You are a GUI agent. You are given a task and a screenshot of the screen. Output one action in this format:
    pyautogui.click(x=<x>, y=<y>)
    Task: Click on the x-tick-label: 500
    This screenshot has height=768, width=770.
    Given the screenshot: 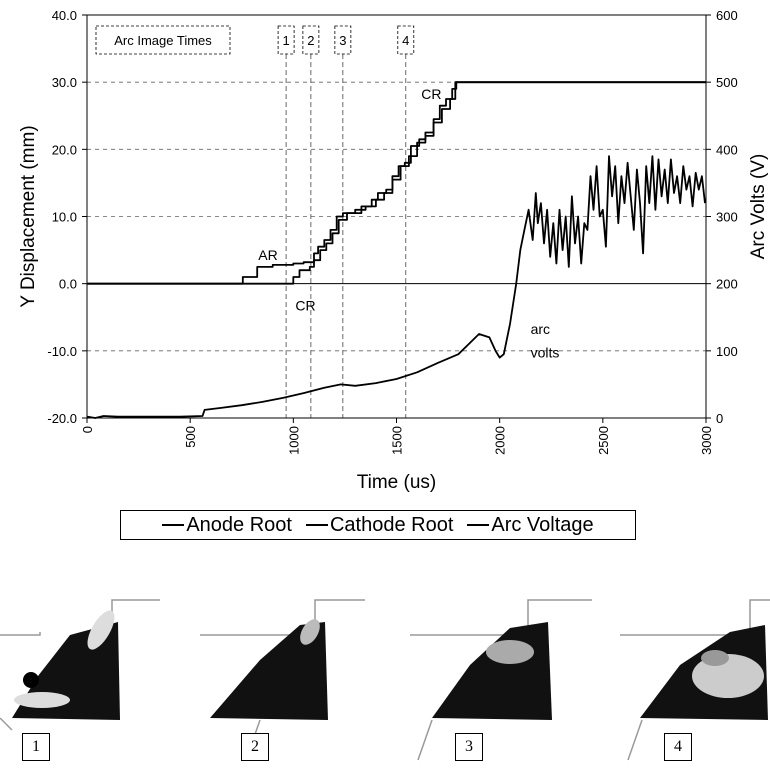 What is the action you would take?
    pyautogui.click(x=190, y=437)
    